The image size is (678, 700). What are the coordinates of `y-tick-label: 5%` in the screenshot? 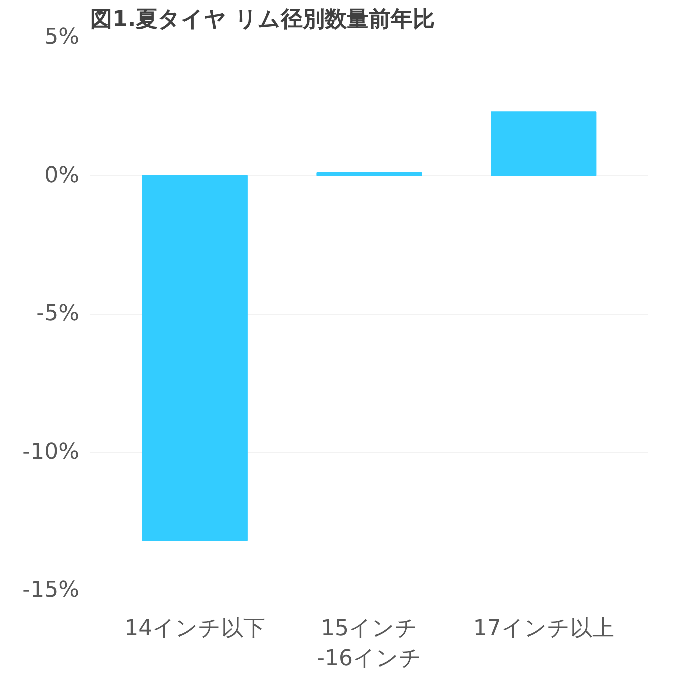 It's located at (62, 37).